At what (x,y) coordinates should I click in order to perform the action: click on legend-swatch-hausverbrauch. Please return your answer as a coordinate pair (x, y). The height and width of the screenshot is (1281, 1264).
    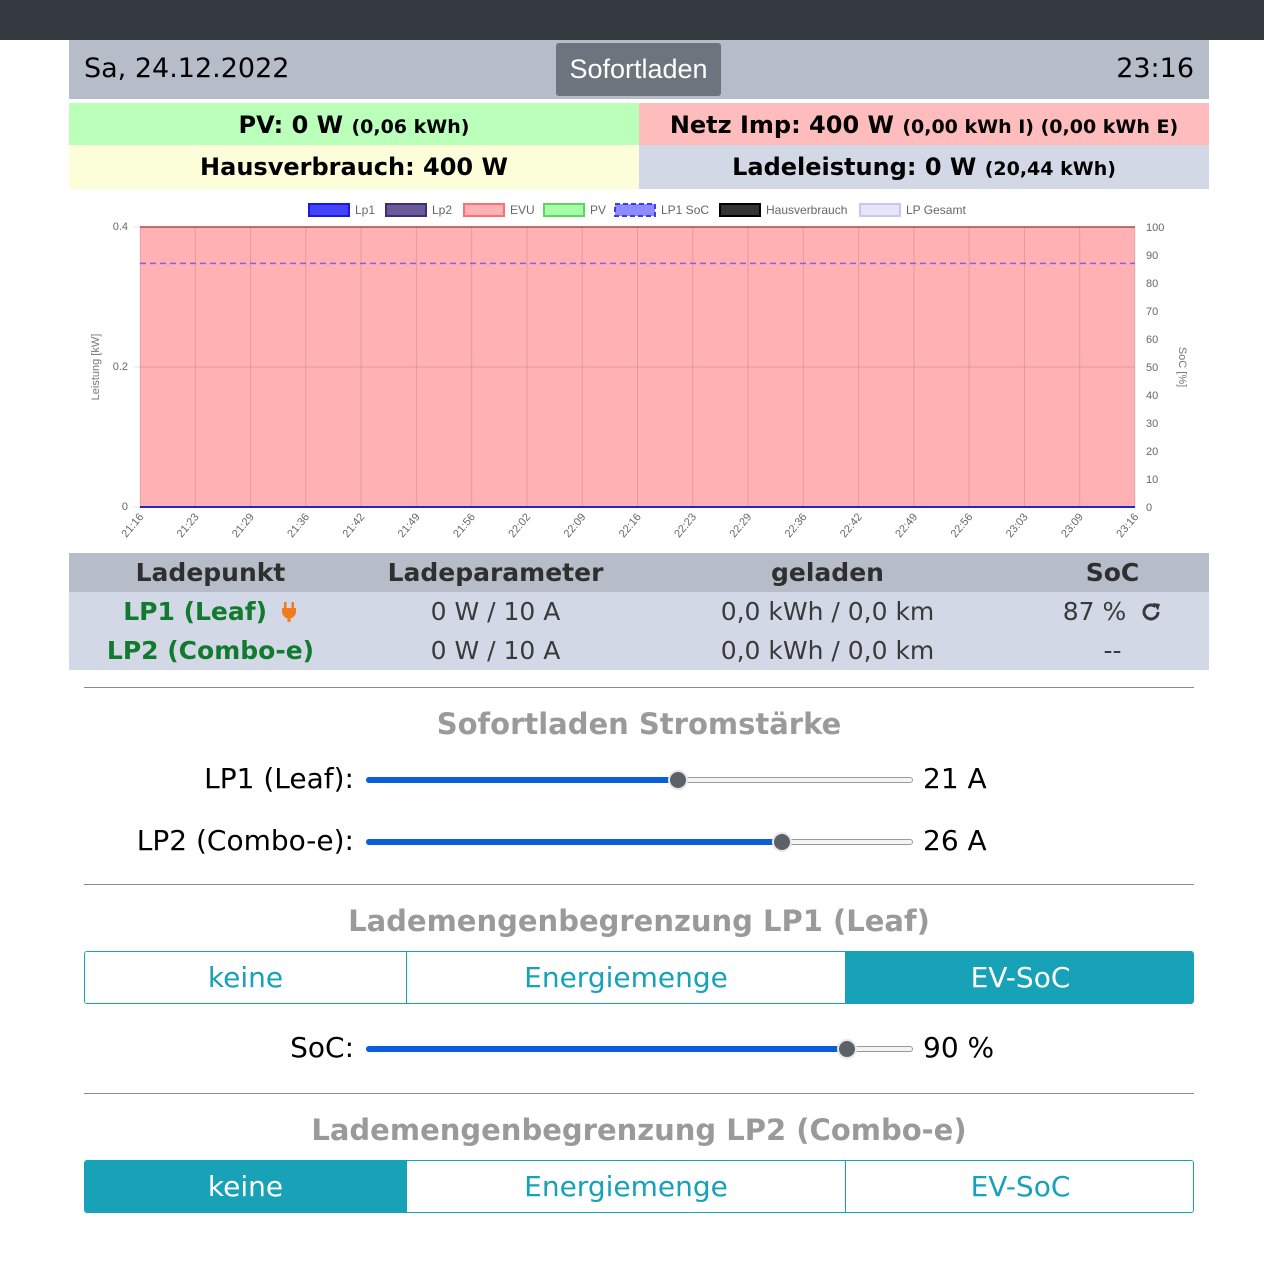
    Looking at the image, I should click on (740, 210).